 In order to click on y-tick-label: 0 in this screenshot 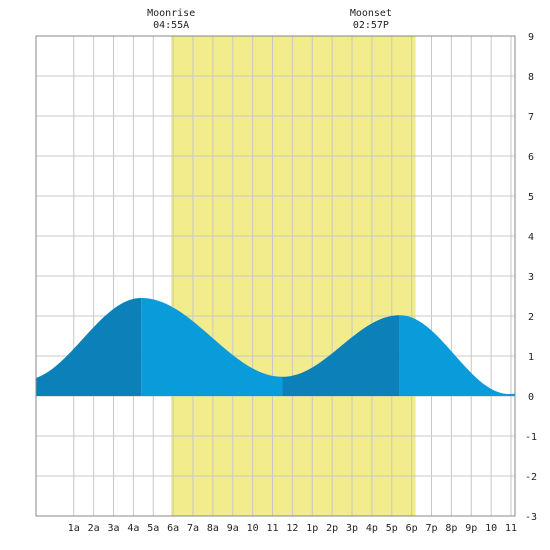, I will do `click(531, 397)`.